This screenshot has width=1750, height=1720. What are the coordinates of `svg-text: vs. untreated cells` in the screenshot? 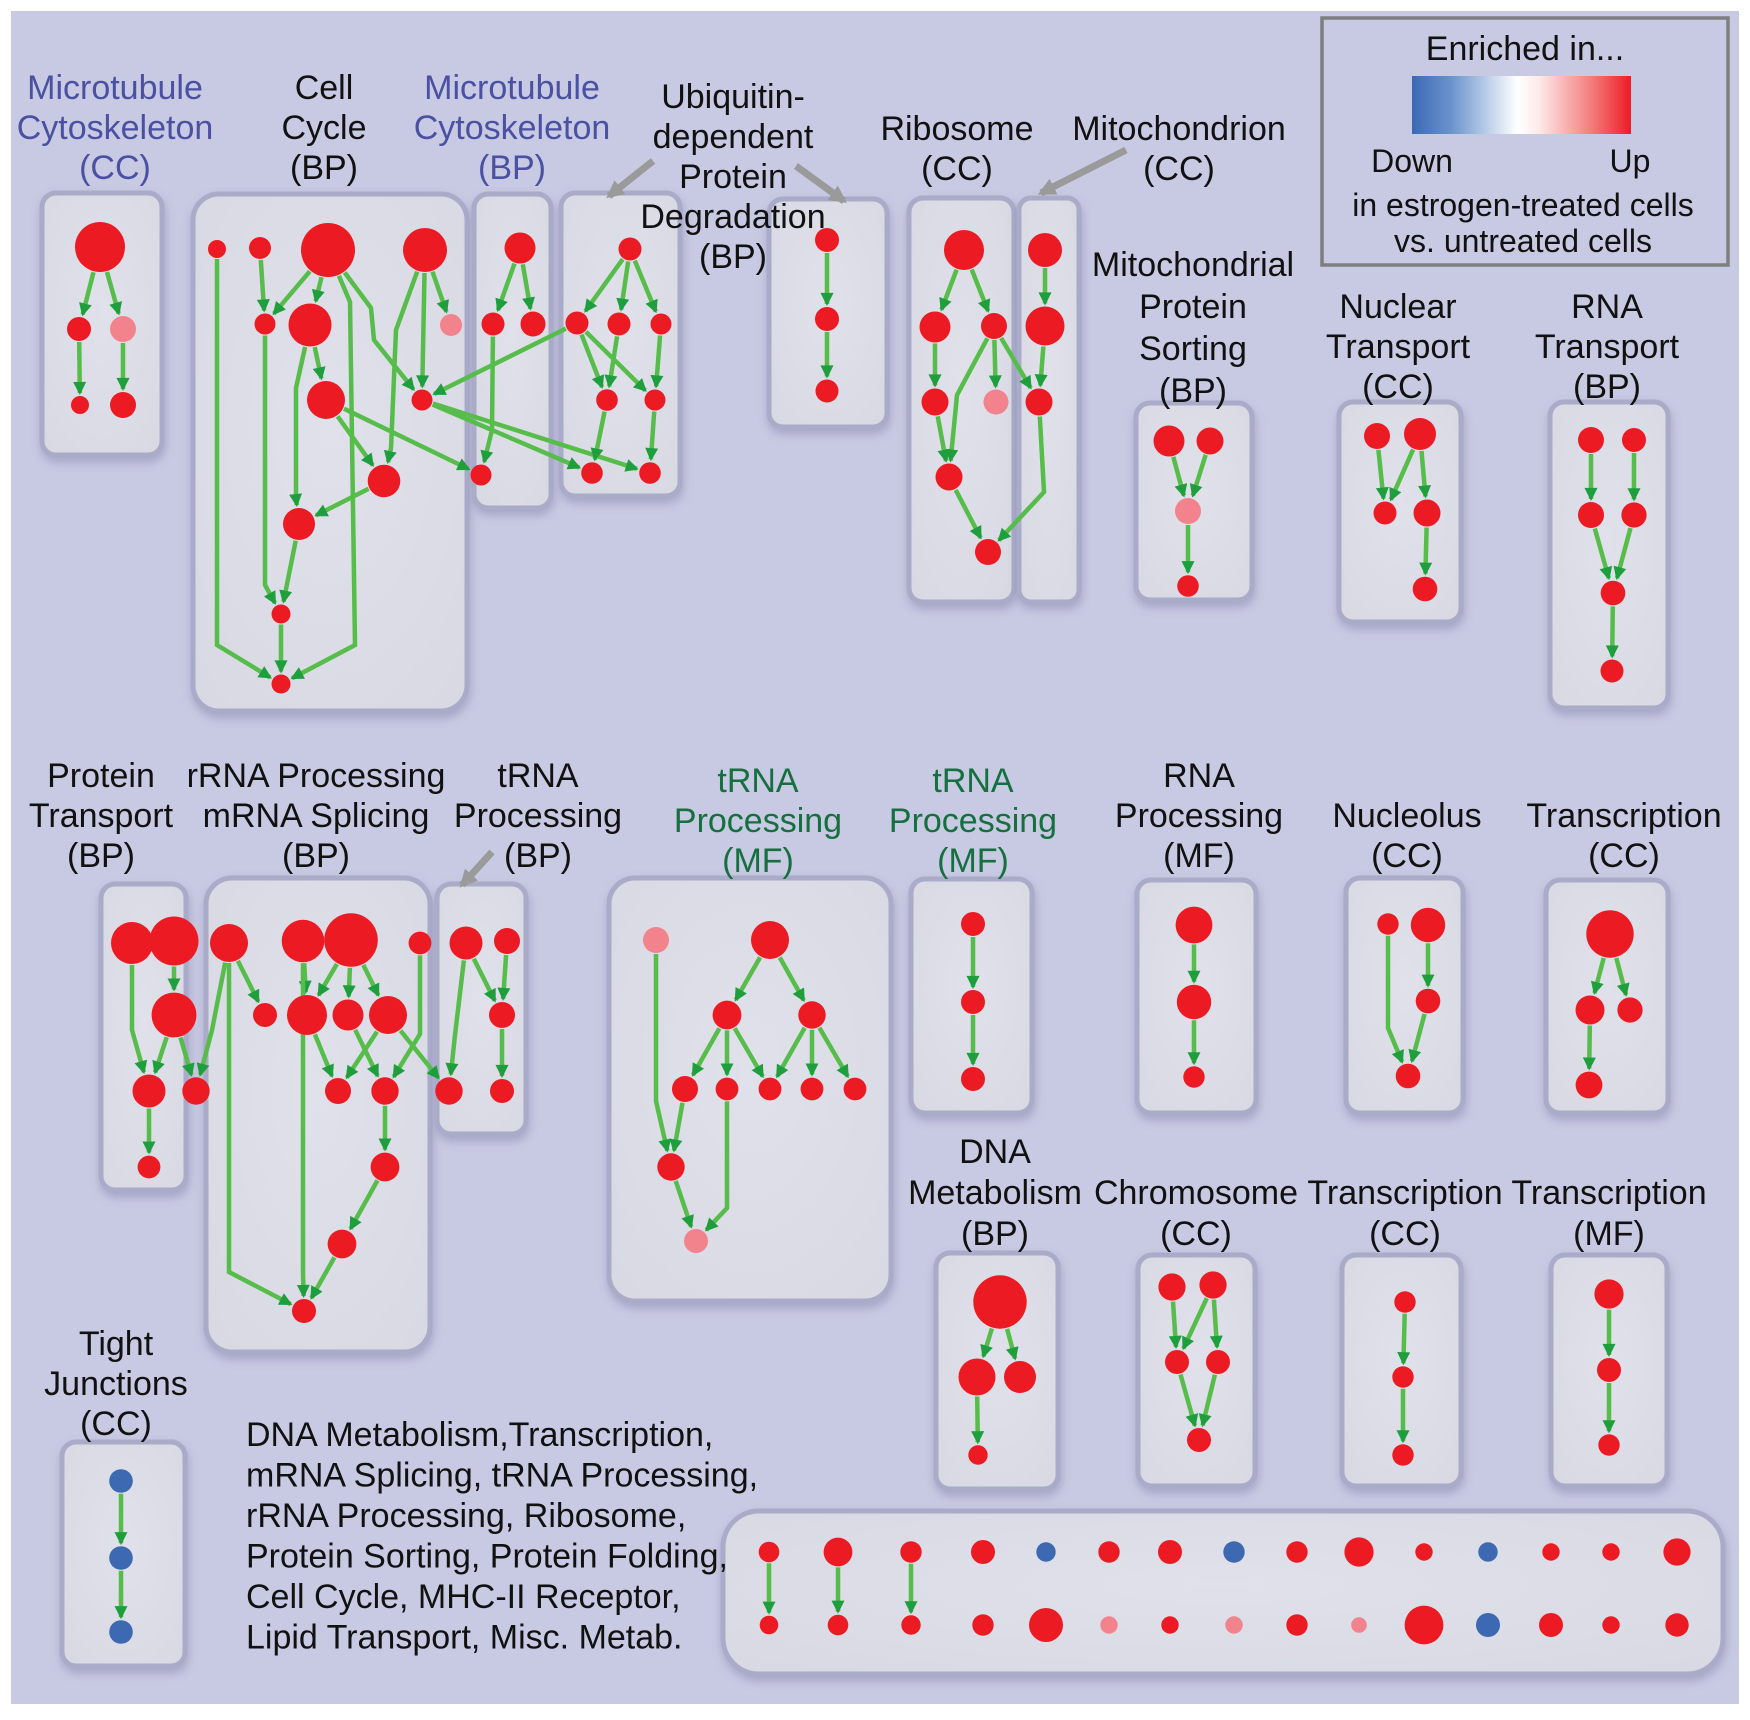 It's located at (1523, 241).